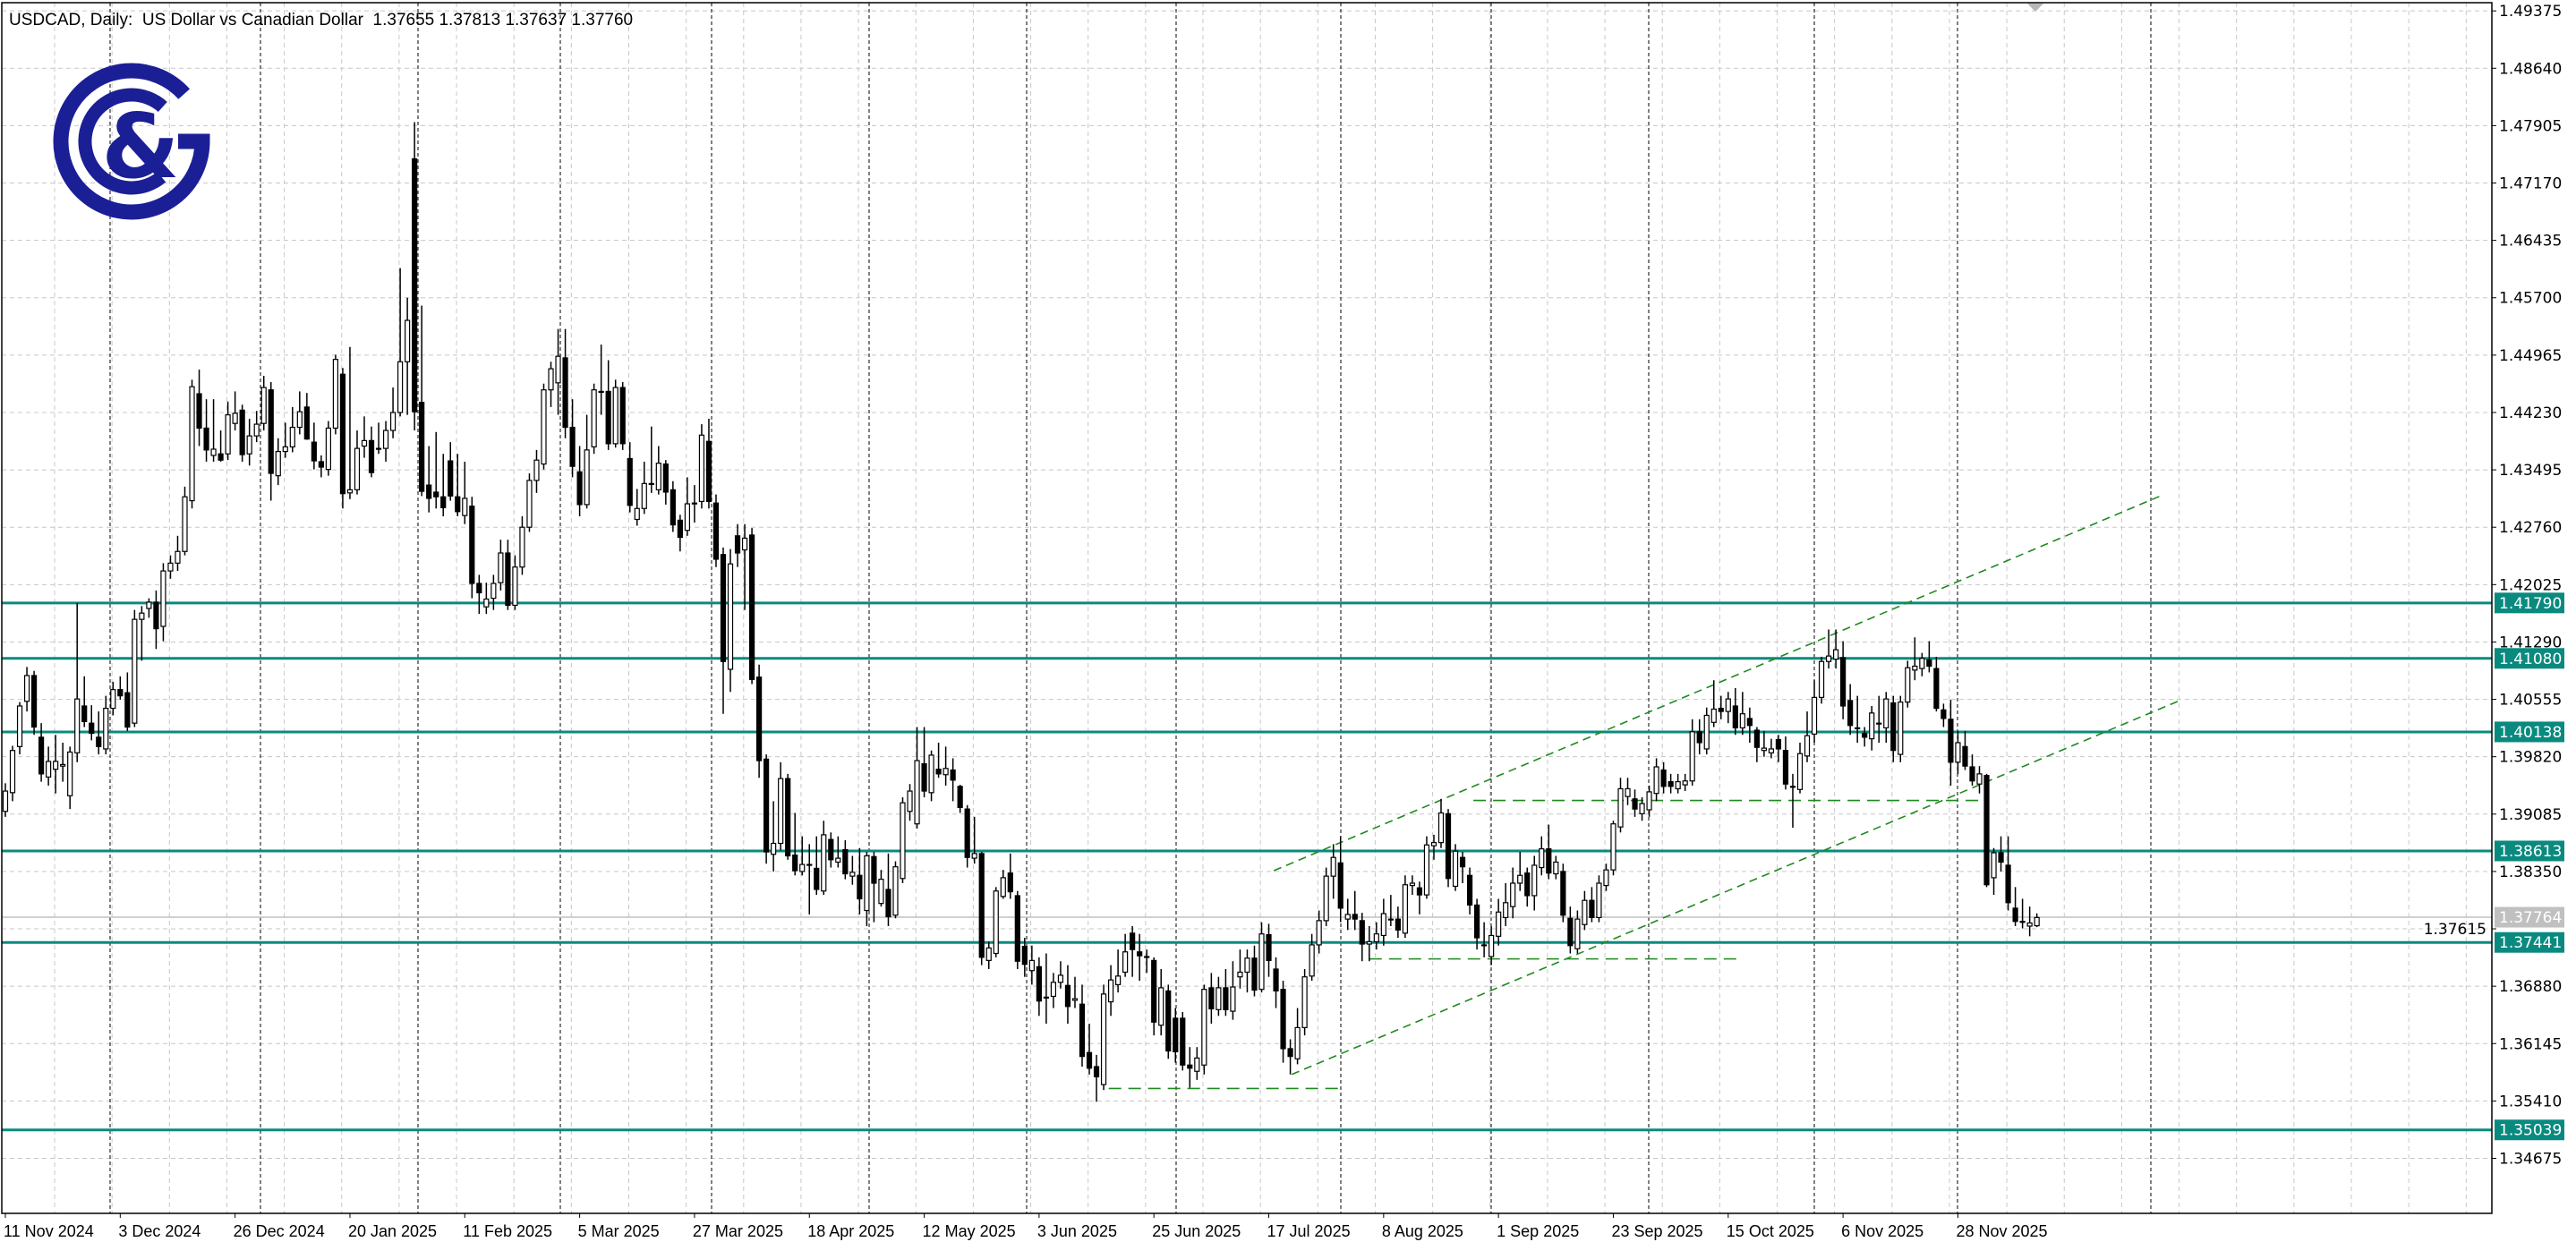 This screenshot has width=2576, height=1242. I want to click on level-label: 1.35039, so click(2530, 1131).